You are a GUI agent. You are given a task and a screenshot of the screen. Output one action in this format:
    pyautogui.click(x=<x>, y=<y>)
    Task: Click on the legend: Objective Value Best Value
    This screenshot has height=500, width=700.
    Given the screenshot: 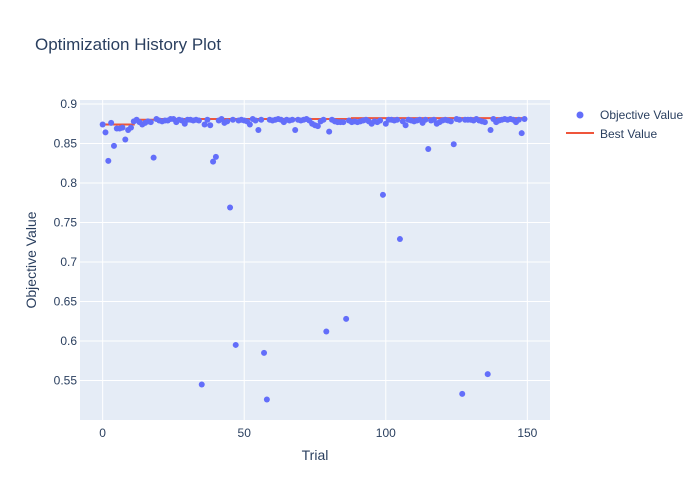 What is the action you would take?
    pyautogui.click(x=624, y=124)
    